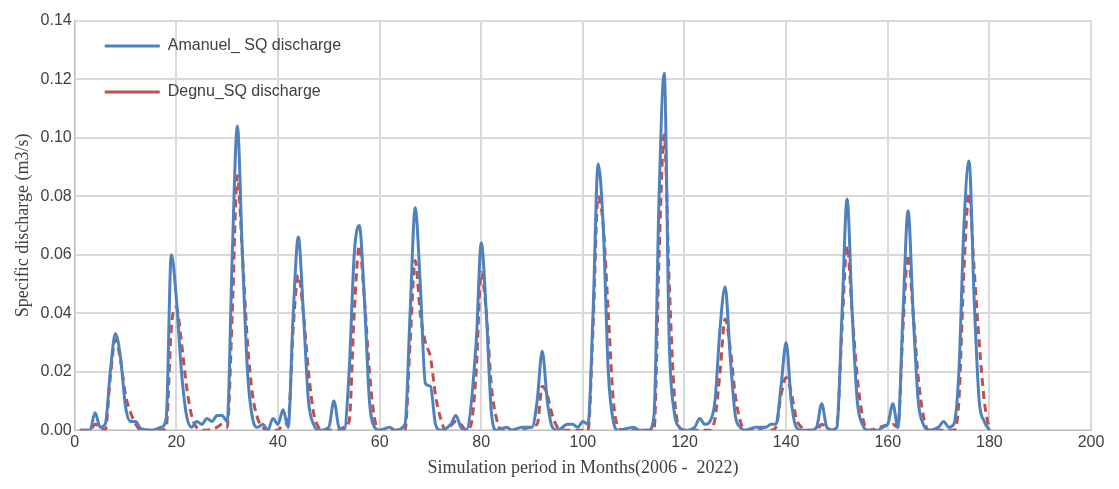 The width and height of the screenshot is (1119, 489). I want to click on x-tick-label: 60, so click(379, 442).